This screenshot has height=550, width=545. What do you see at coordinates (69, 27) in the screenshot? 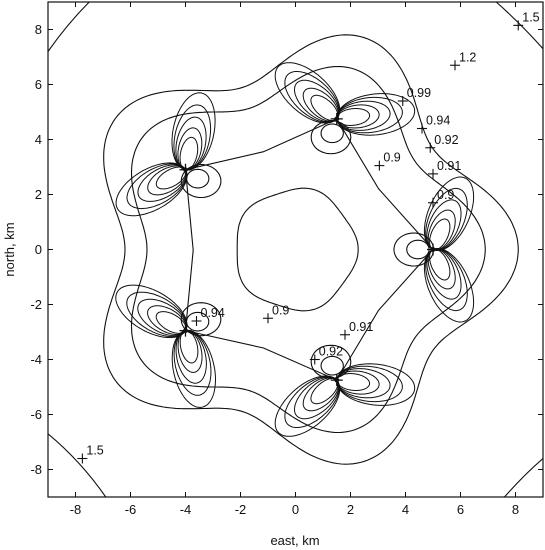
I see `contour-corner-nw` at bounding box center [69, 27].